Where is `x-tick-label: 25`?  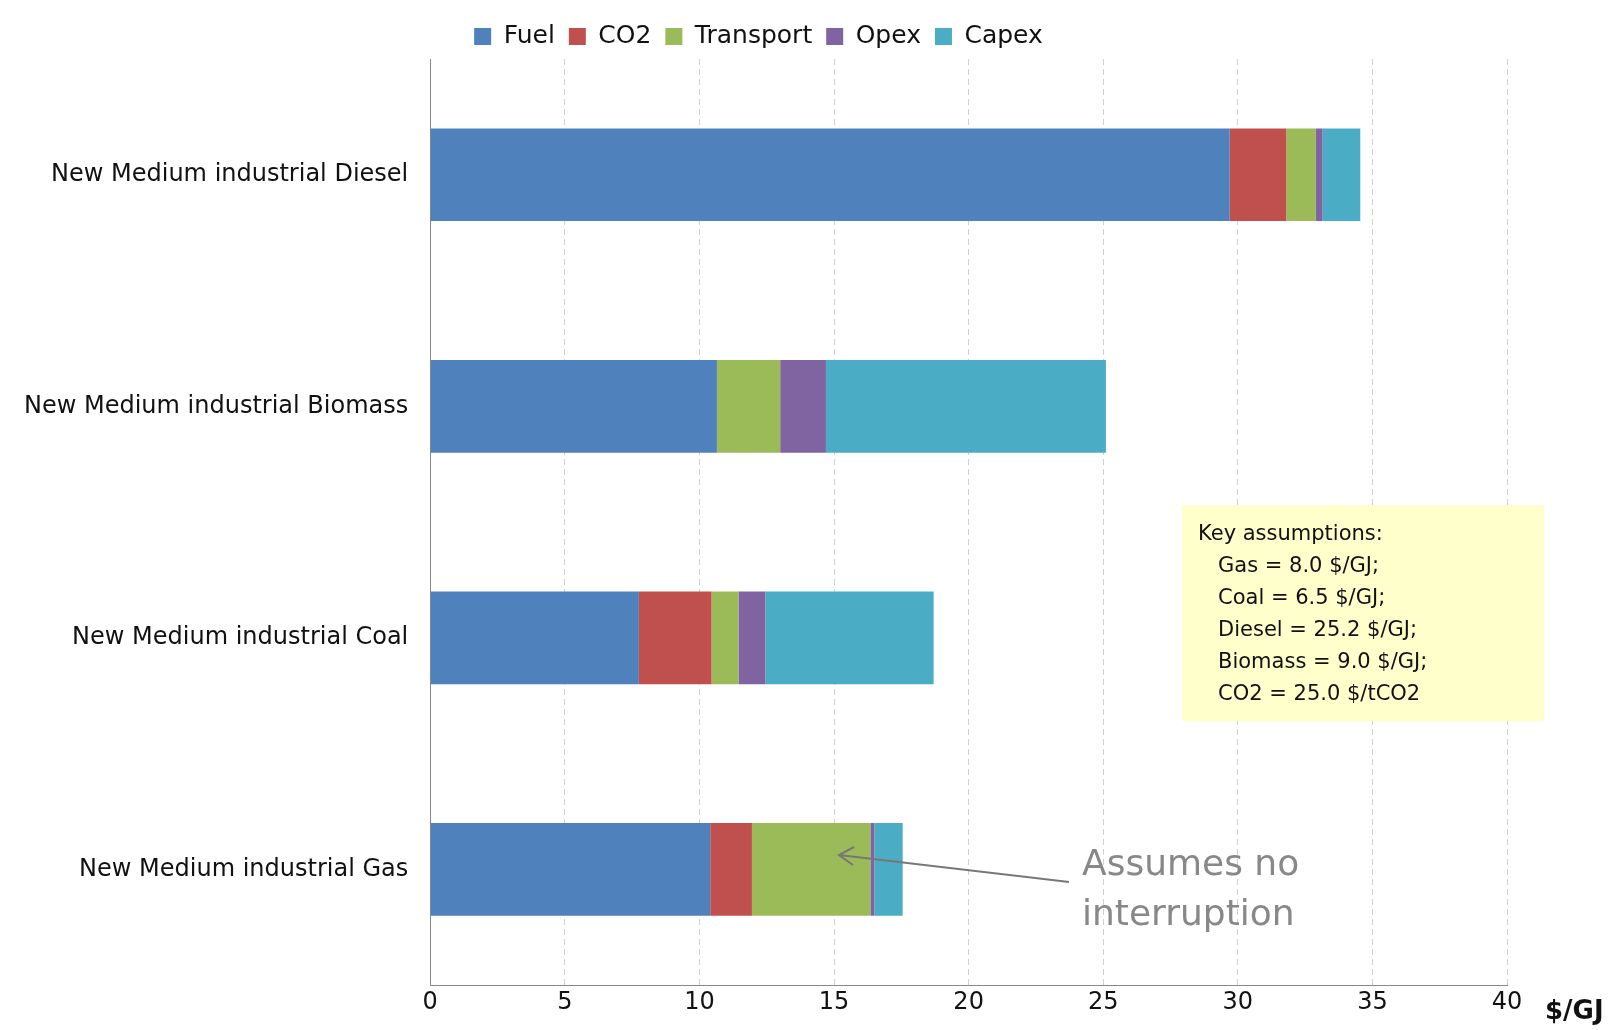 x-tick-label: 25 is located at coordinates (1103, 1000).